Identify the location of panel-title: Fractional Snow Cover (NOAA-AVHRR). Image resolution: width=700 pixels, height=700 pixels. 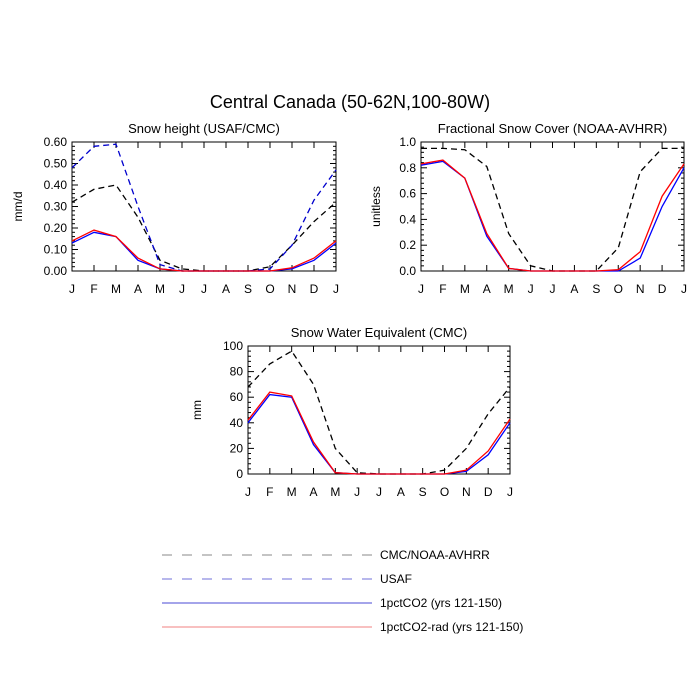
(552, 128).